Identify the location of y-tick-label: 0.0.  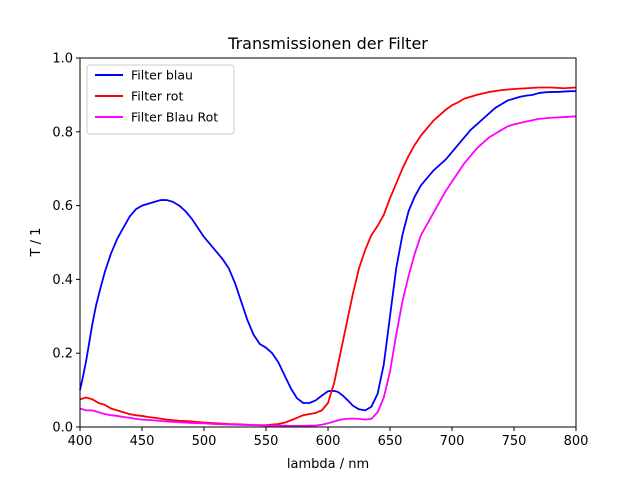
(62, 428).